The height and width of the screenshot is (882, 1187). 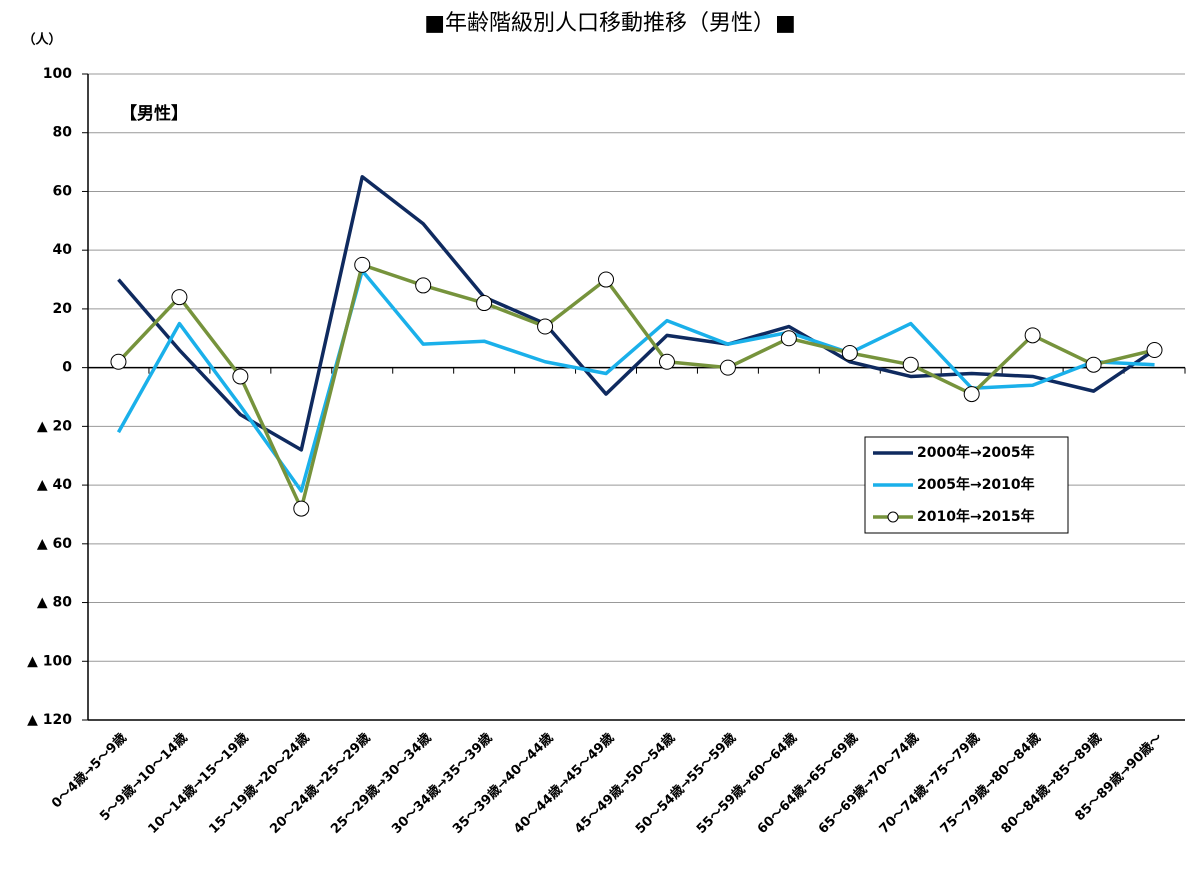 What do you see at coordinates (63, 133) in the screenshot?
I see `y-tick-label: 80` at bounding box center [63, 133].